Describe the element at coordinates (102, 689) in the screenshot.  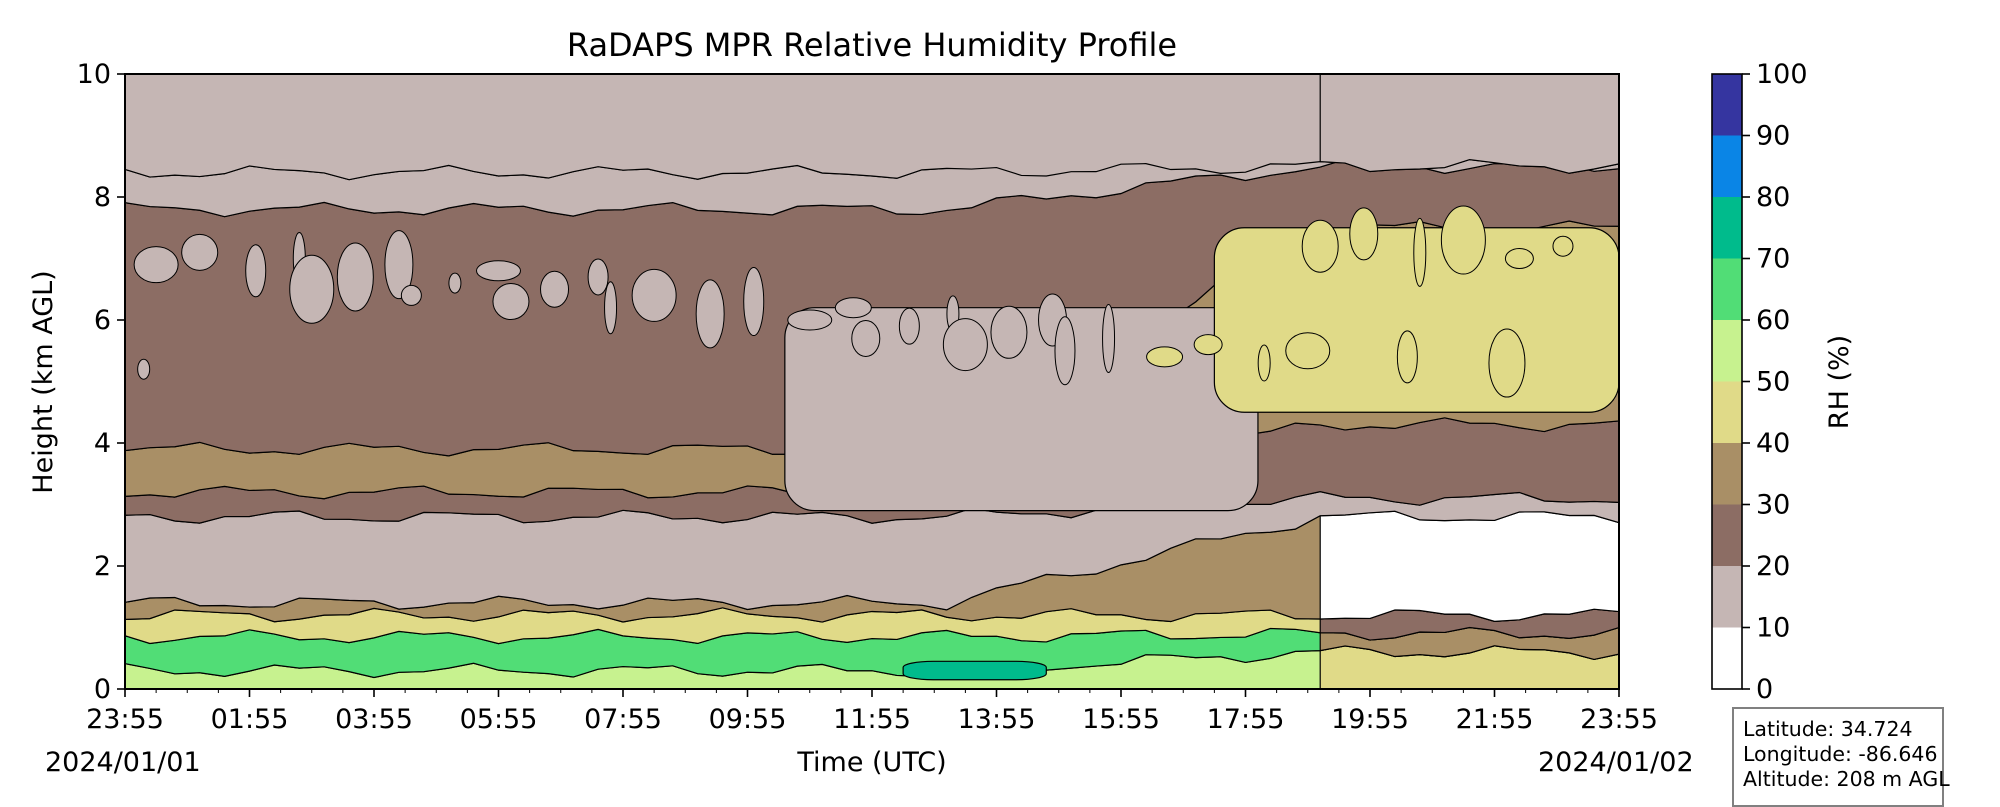
I see `y-tick-label: 0` at that location.